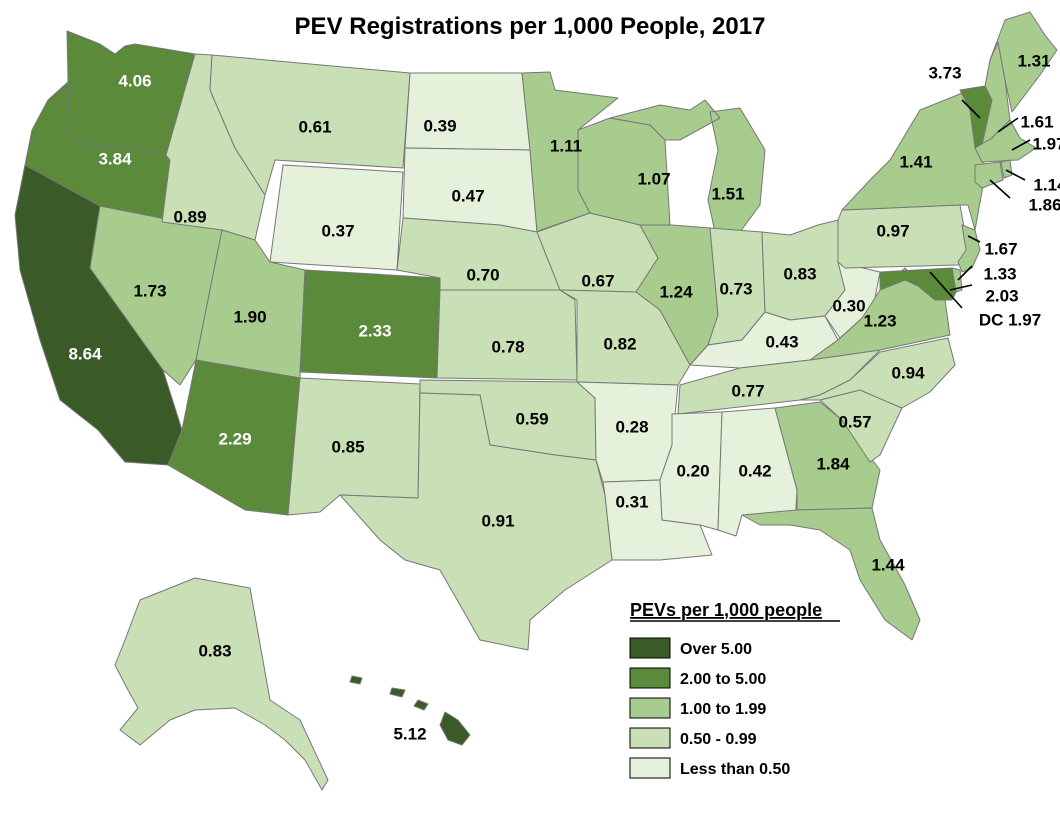 The height and width of the screenshot is (826, 1060). Describe the element at coordinates (221, 684) in the screenshot. I see `state-ak` at that location.